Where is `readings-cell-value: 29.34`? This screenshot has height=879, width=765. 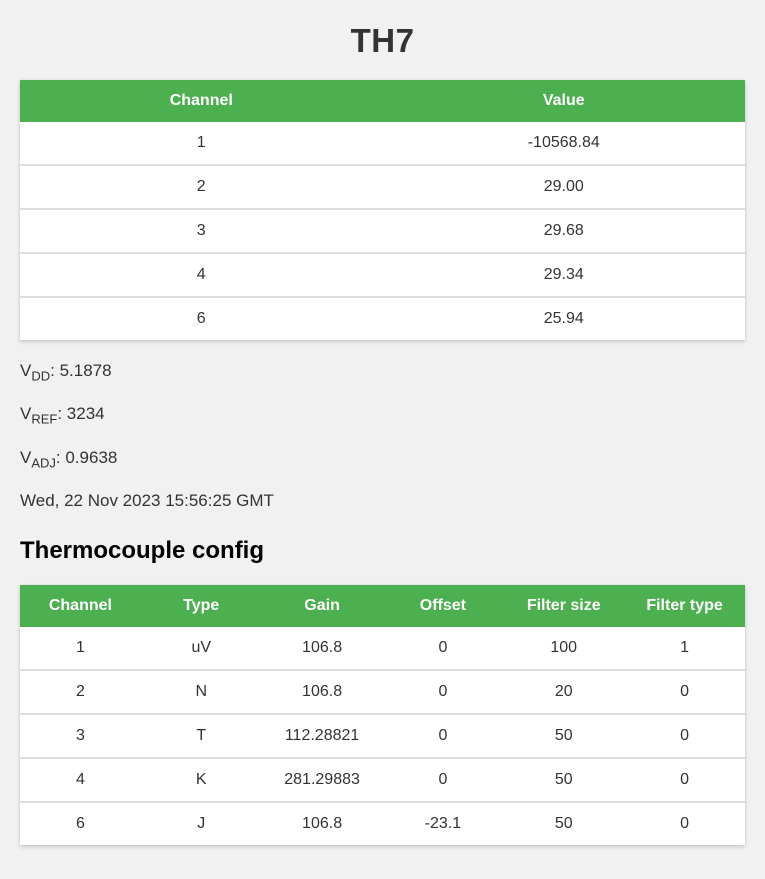 readings-cell-value: 29.34 is located at coordinates (563, 275).